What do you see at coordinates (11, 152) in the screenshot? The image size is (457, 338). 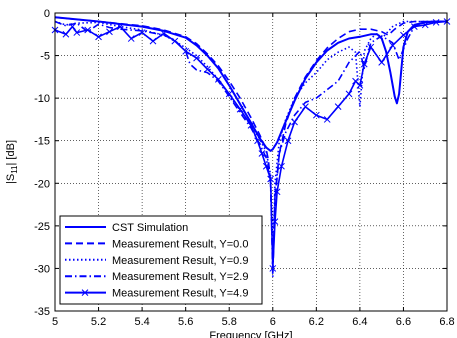 I see `y-axis-label-tail: | [dB]` at bounding box center [11, 152].